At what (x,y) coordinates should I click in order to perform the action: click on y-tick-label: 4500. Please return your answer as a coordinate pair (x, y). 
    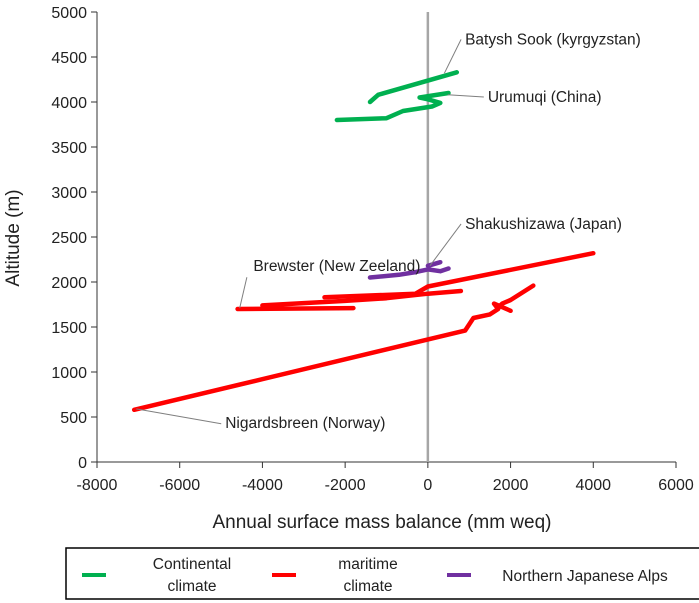
    Looking at the image, I should click on (69, 58).